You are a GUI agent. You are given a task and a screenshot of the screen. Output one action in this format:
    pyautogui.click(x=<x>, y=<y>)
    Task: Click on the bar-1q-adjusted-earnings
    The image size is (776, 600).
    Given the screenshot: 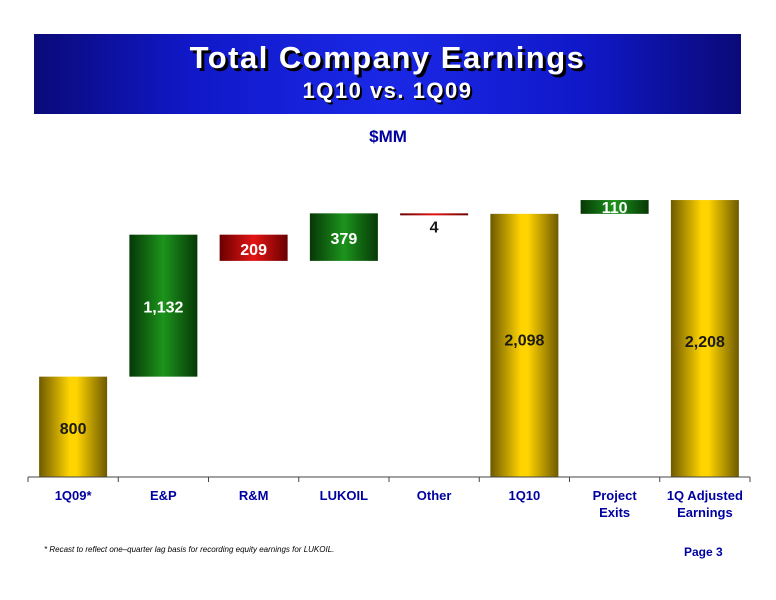 What is the action you would take?
    pyautogui.click(x=704, y=338)
    